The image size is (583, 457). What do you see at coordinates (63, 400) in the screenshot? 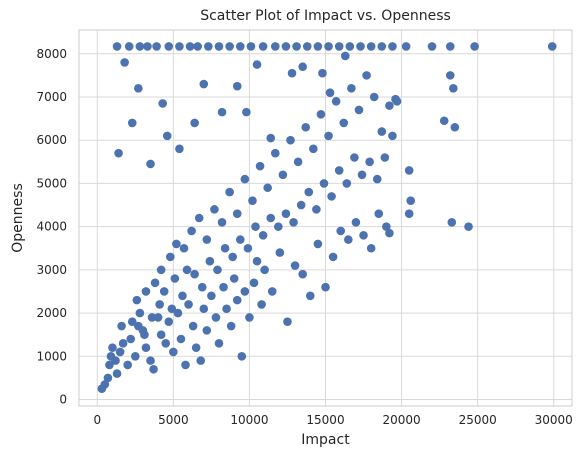
I see `y-tick-label: 0` at bounding box center [63, 400].